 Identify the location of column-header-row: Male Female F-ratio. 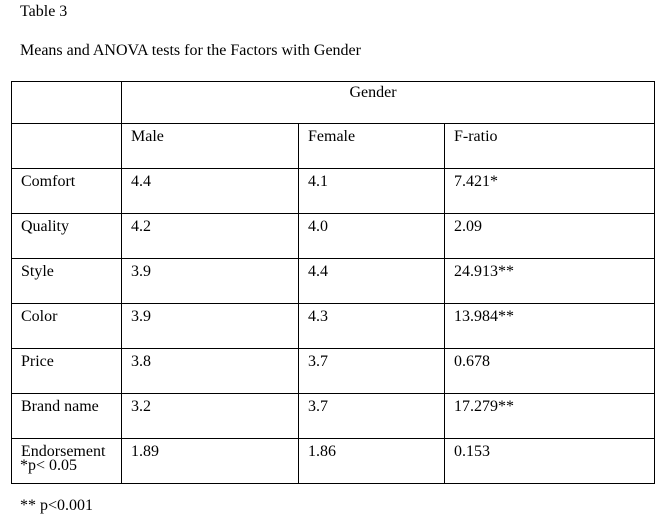
(333, 146).